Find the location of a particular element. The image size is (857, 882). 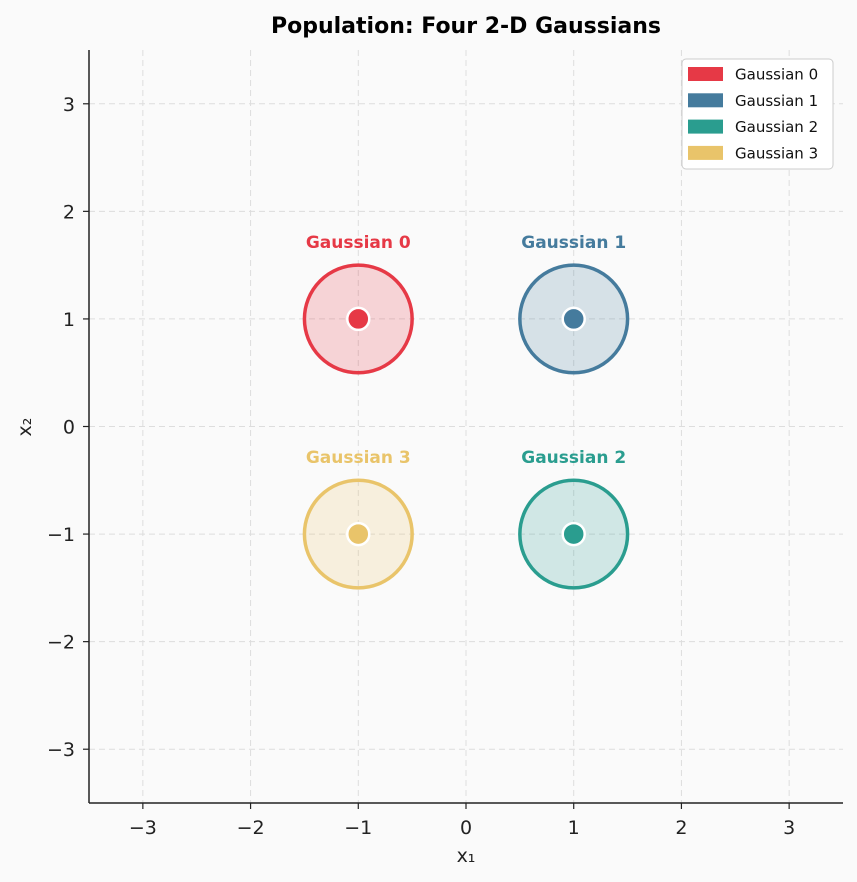

legend-label-0: Gaussian 0 is located at coordinates (776, 75).